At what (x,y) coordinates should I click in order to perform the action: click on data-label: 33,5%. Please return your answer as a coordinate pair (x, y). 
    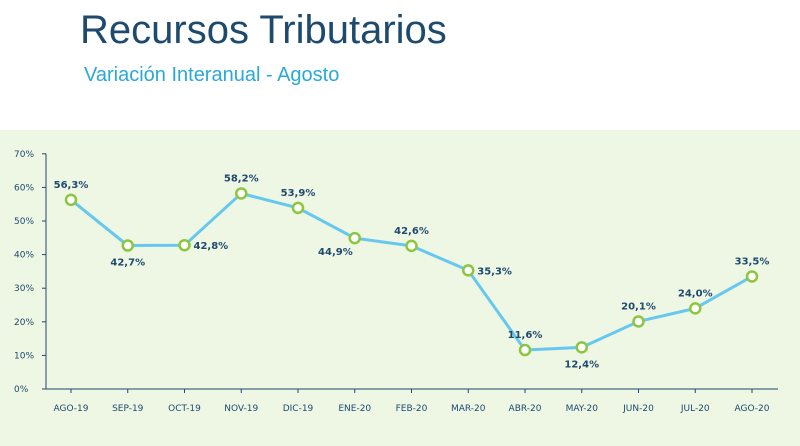
    Looking at the image, I should click on (752, 261).